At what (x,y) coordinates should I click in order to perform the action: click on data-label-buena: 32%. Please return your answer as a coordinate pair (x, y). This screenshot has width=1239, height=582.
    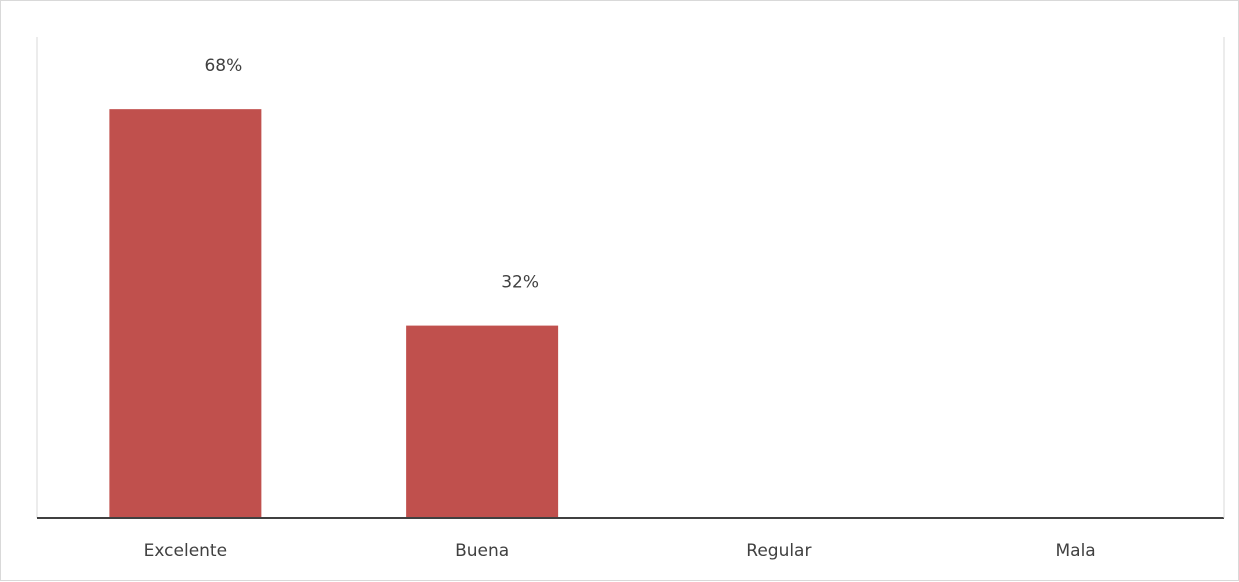
    Looking at the image, I should click on (520, 283).